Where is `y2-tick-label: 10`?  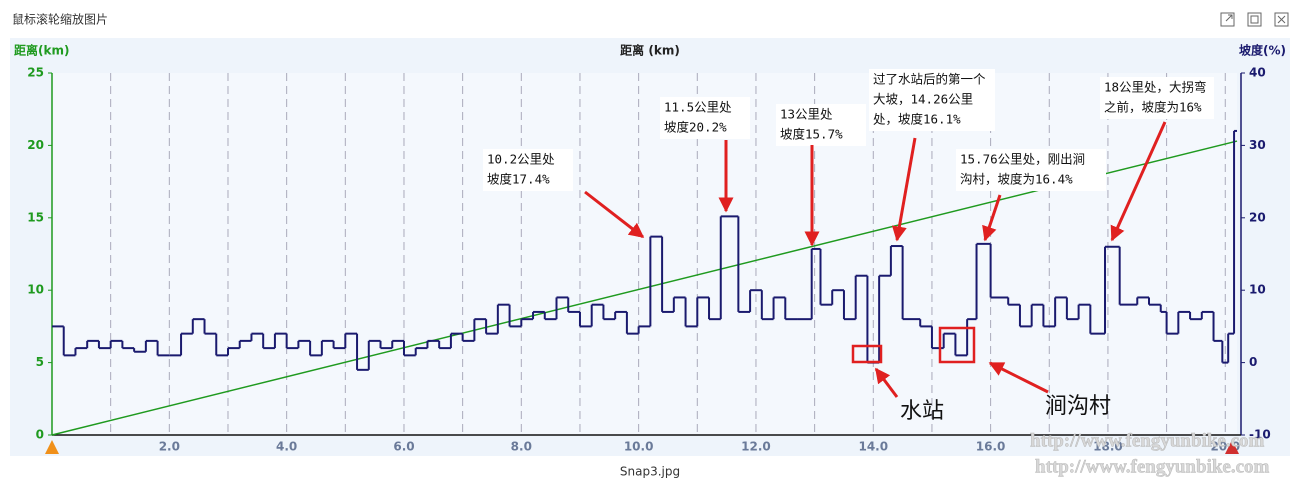
y2-tick-label: 10 is located at coordinates (1257, 290).